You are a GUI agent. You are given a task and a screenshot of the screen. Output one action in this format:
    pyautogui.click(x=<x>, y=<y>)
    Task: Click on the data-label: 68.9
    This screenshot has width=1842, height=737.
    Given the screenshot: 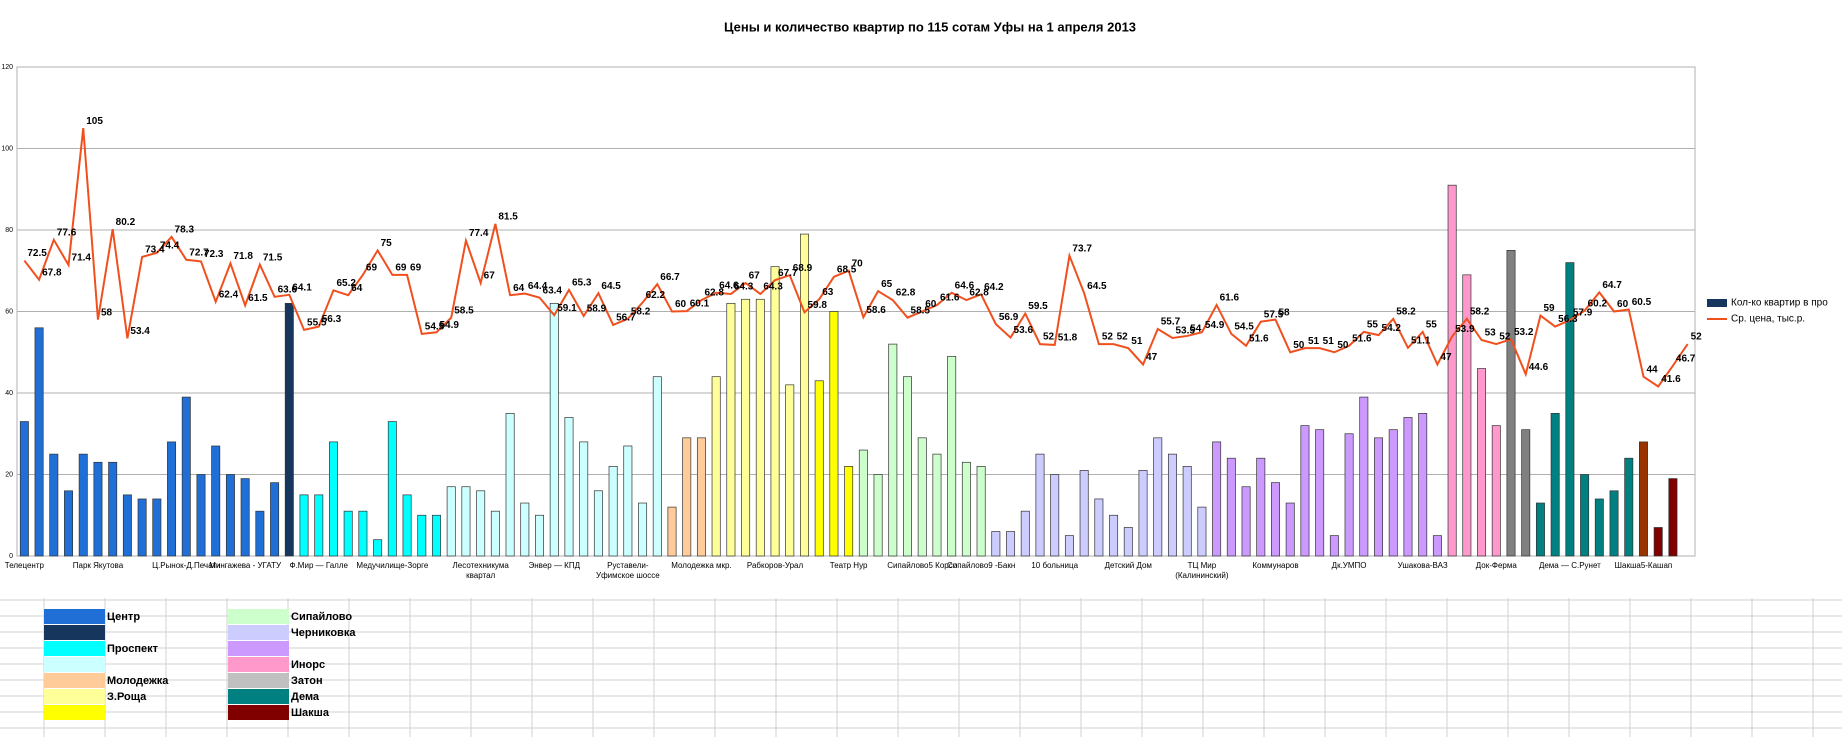 What is the action you would take?
    pyautogui.click(x=803, y=268)
    